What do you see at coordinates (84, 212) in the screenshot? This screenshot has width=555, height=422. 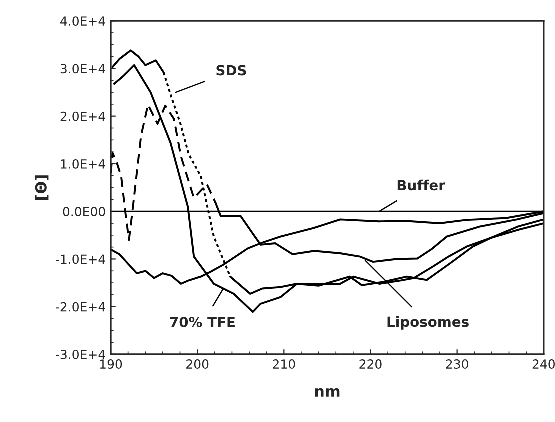 I see `y-tick-label: 0.0E00` at bounding box center [84, 212].